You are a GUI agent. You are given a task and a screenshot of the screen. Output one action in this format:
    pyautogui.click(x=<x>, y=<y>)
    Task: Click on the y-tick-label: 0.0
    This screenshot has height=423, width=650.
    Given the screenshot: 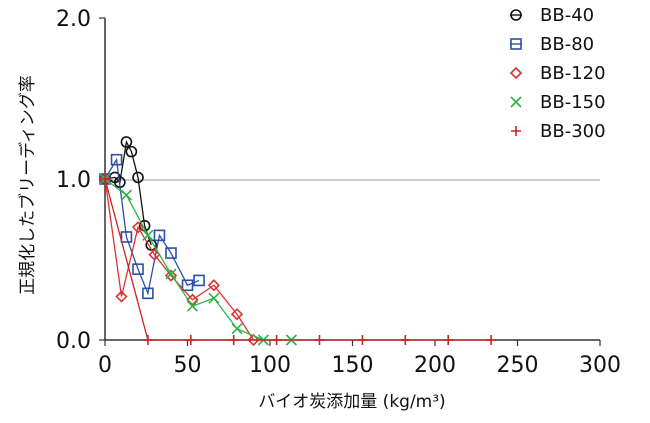 What is the action you would take?
    pyautogui.click(x=73, y=341)
    